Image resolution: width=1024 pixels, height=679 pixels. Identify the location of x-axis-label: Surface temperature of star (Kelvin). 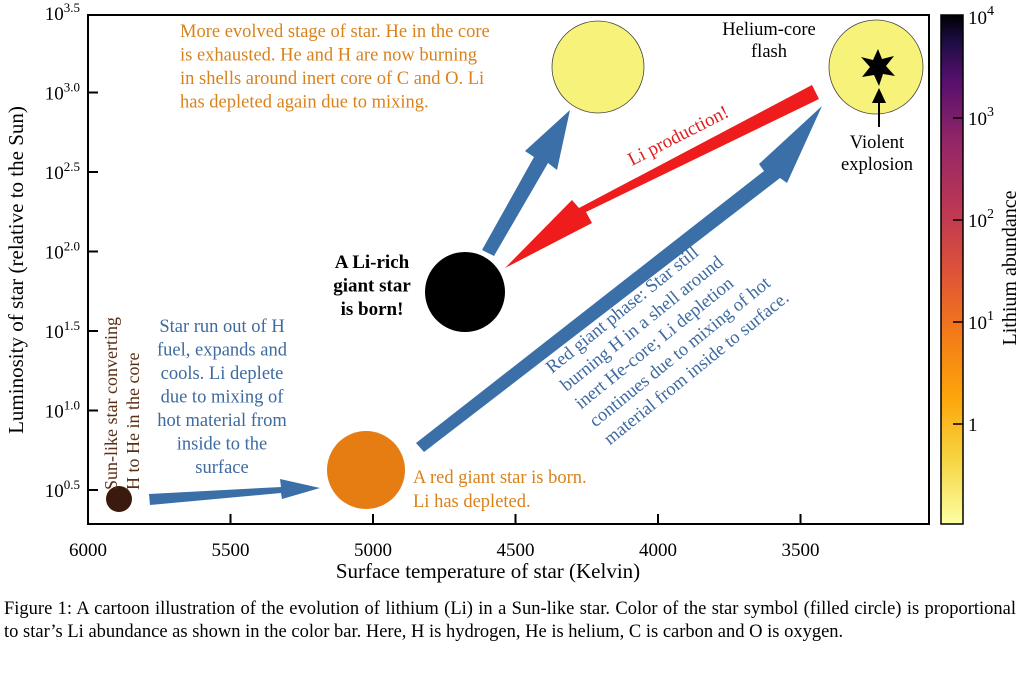
(488, 571).